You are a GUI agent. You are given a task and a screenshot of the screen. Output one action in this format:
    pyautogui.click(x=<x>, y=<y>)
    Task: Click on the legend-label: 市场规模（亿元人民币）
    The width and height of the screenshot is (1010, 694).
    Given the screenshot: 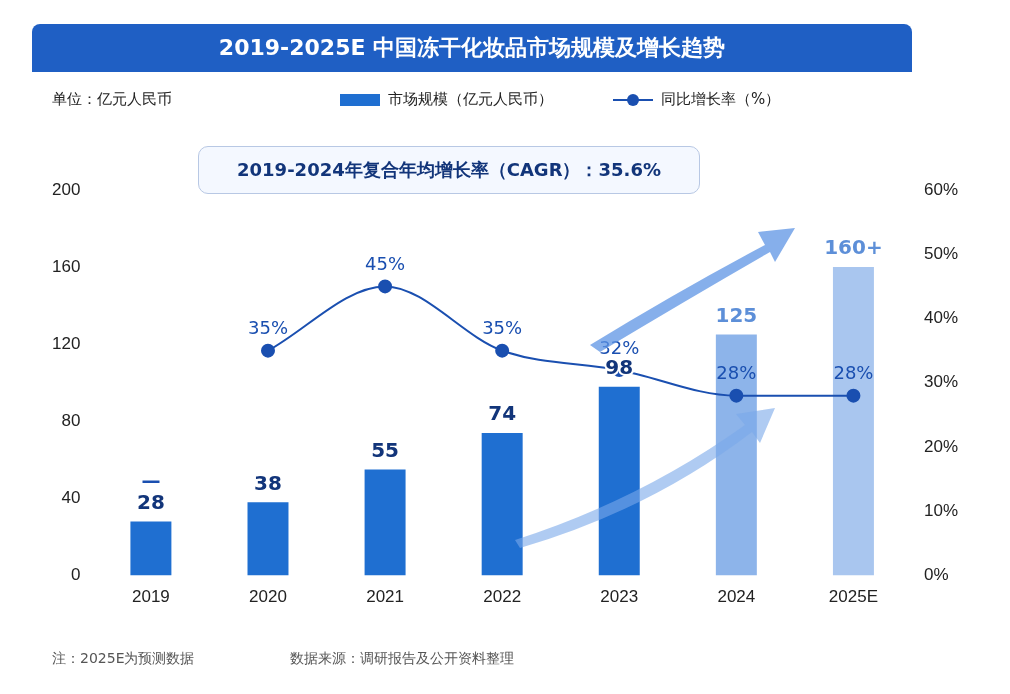 What is the action you would take?
    pyautogui.click(x=470, y=99)
    